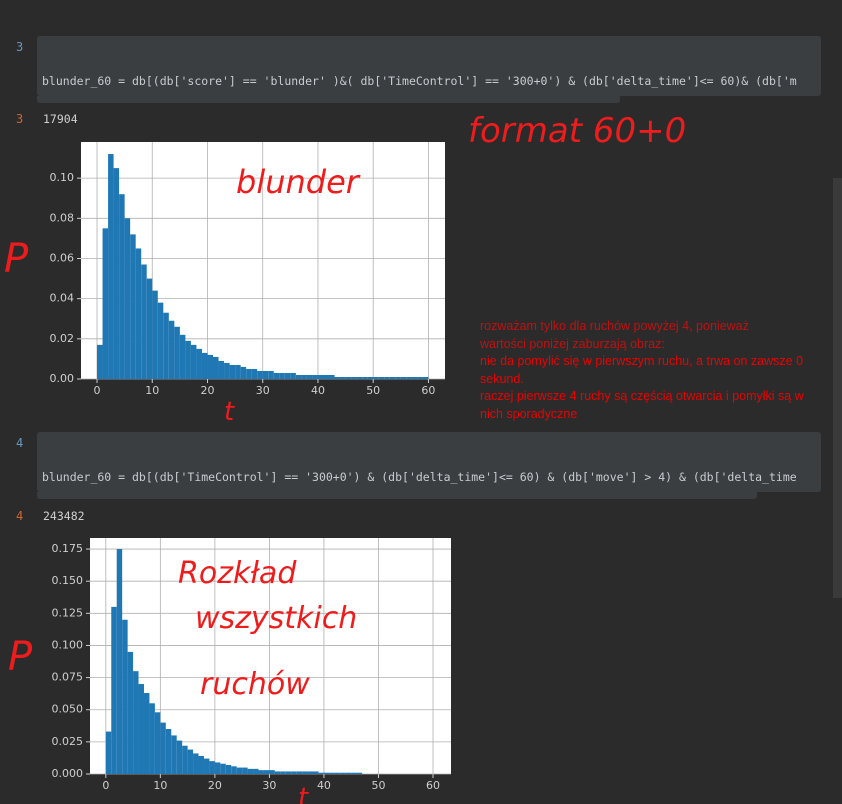 Image resolution: width=842 pixels, height=804 pixels. What do you see at coordinates (105, 785) in the screenshot?
I see `x-tick-label: 0` at bounding box center [105, 785].